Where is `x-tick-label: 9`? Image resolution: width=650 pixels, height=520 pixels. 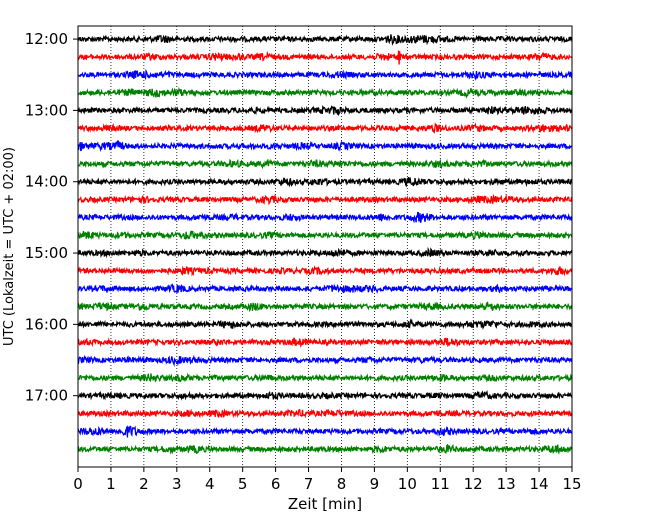 x-tick-label: 9 is located at coordinates (375, 484).